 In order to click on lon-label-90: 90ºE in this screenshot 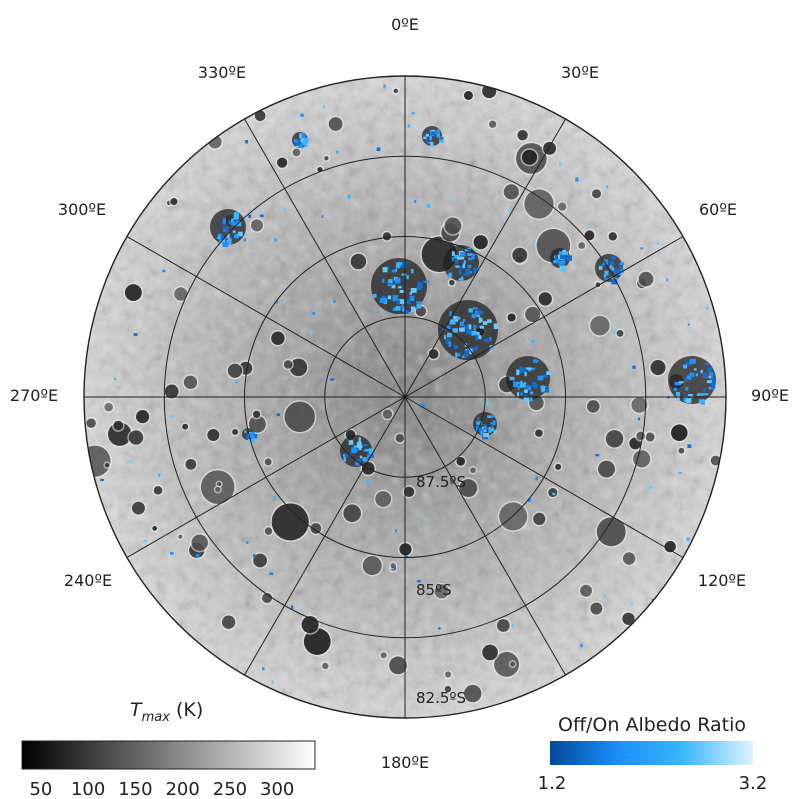, I will do `click(770, 395)`.